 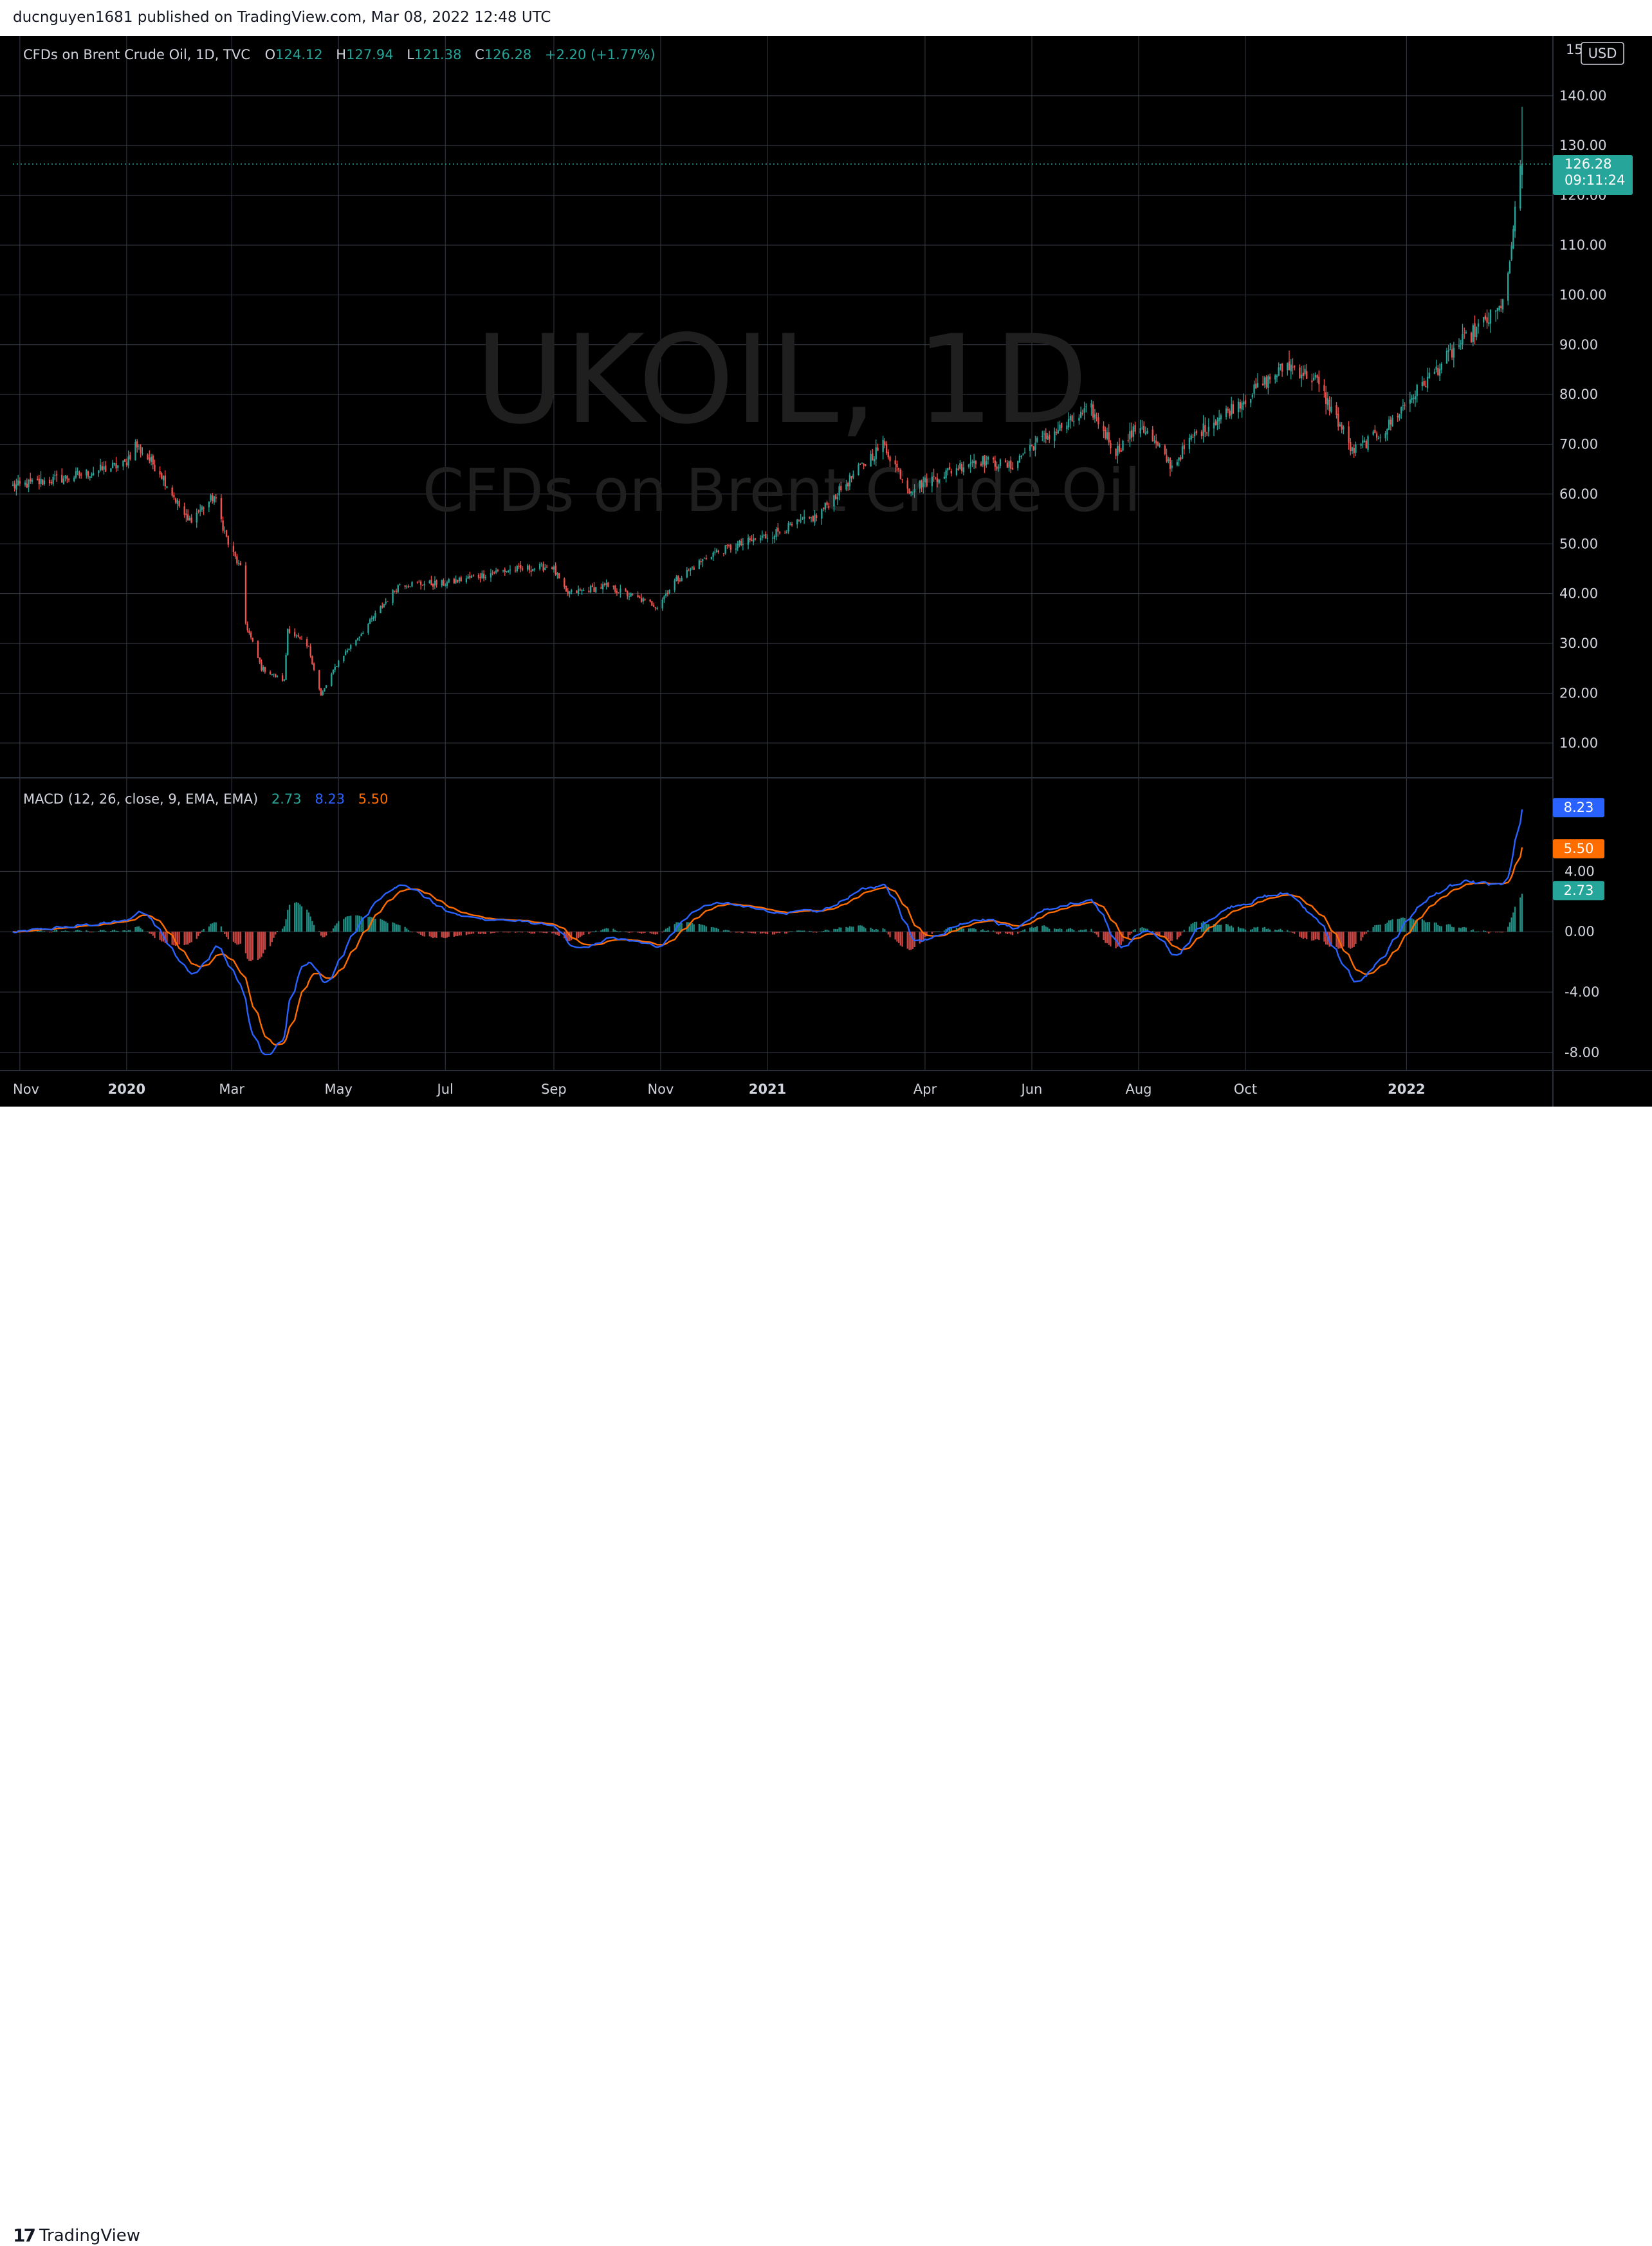 I want to click on tradingview-logo: 𝟭𝟳 TradingView, so click(x=76, y=2235).